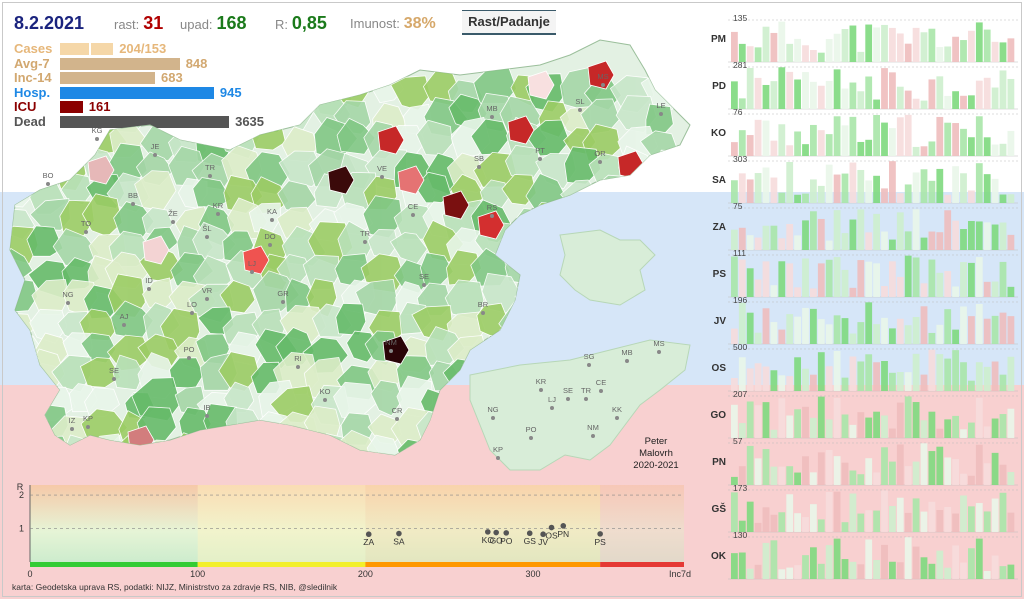 This screenshot has height=599, width=1024. I want to click on date-label: 8.2.2021, so click(49, 23).